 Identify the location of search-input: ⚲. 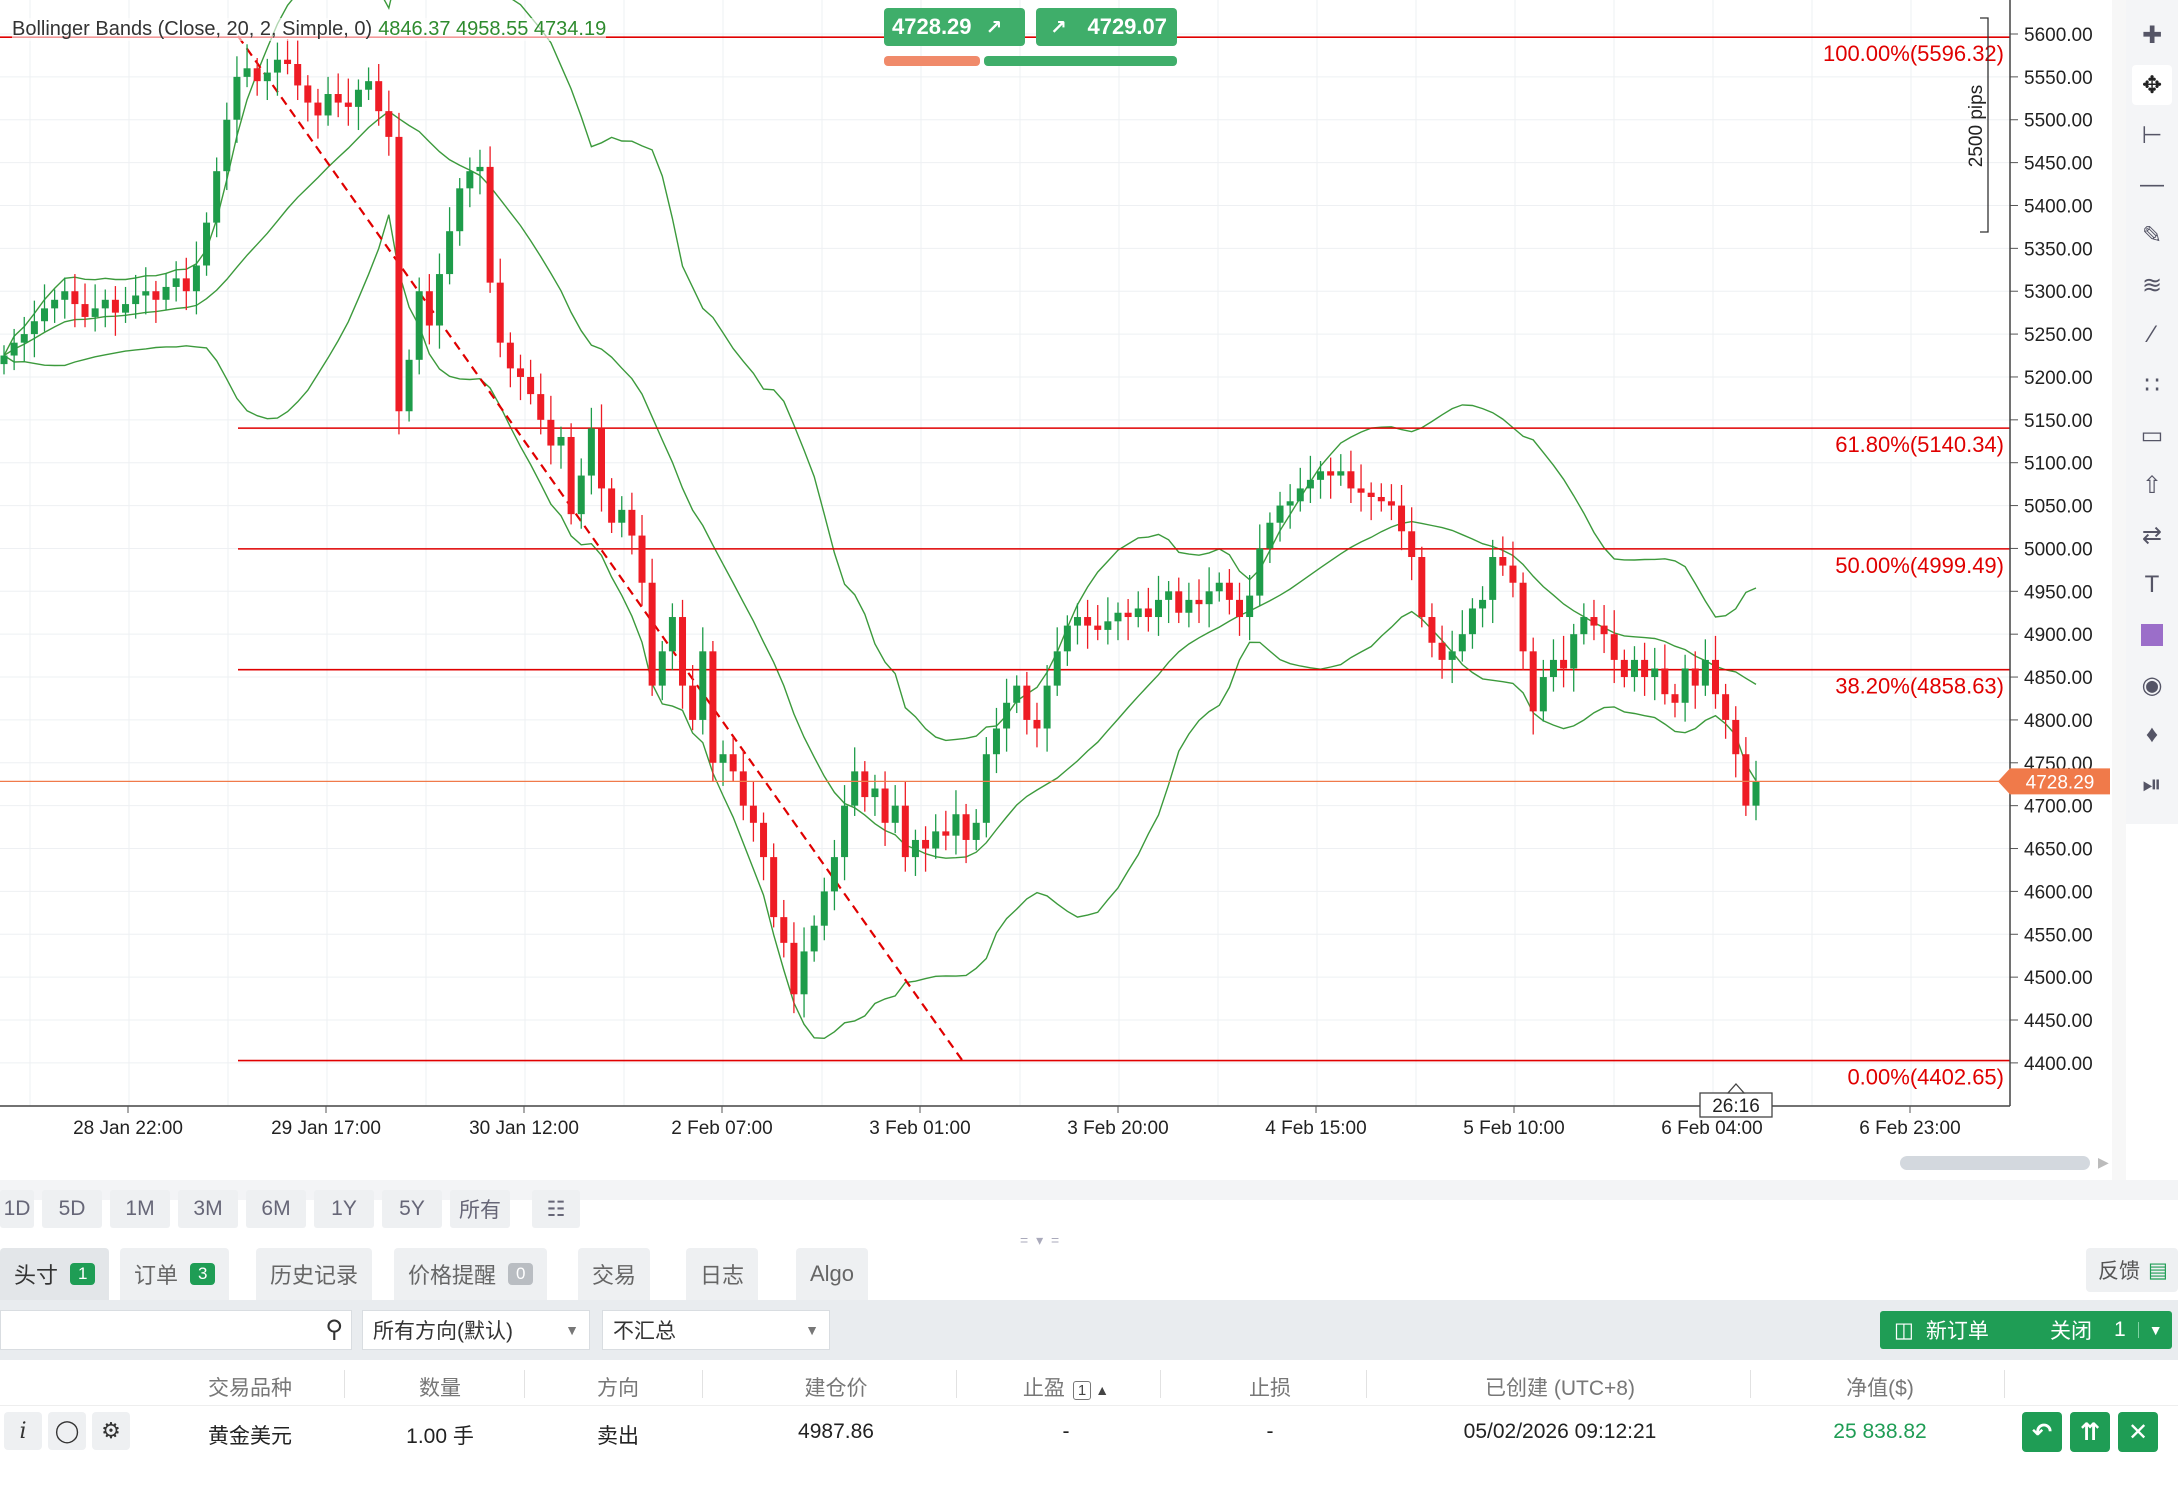
(176, 1330).